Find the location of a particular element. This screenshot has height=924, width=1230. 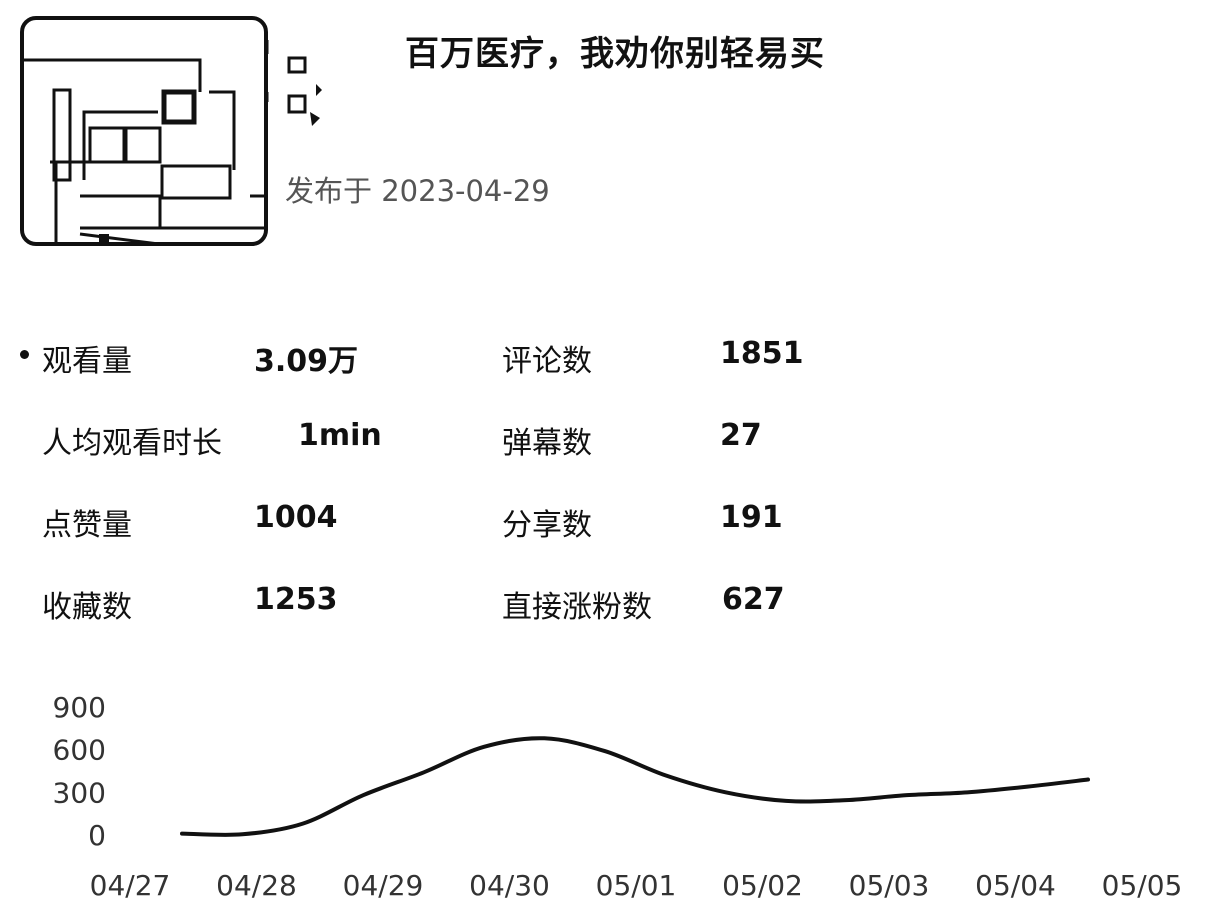

x-tick-label: 04/29 is located at coordinates (383, 885).